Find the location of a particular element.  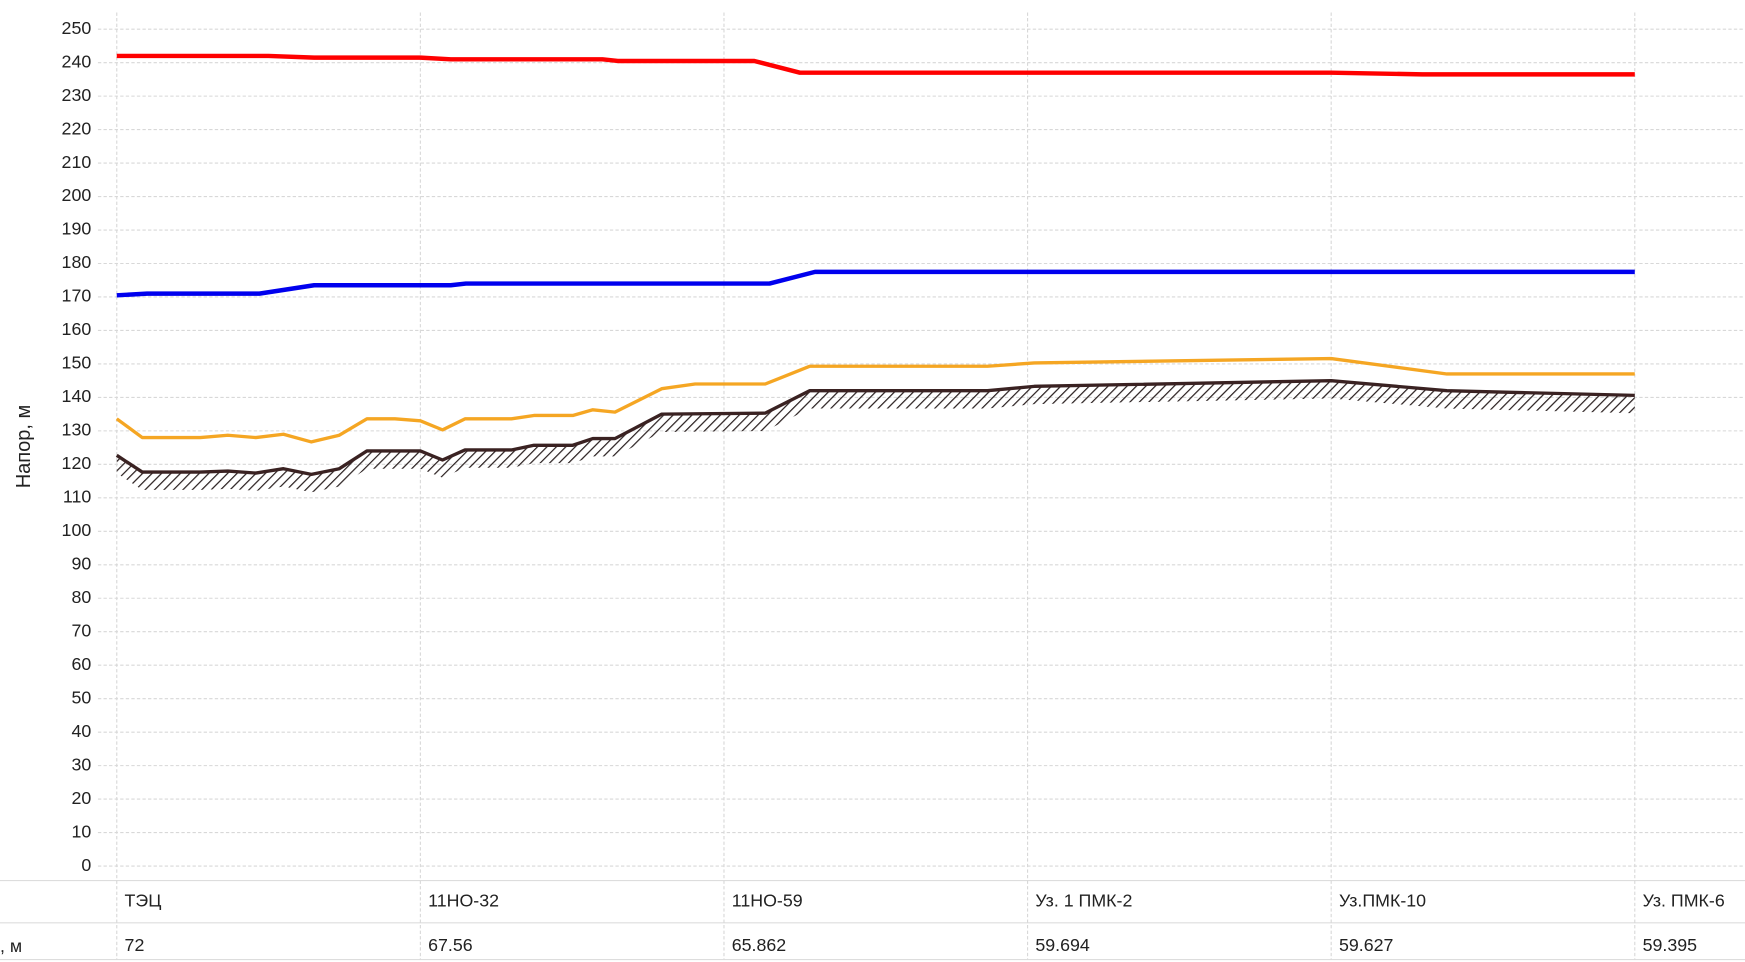

node-value: 65.862 is located at coordinates (759, 945).